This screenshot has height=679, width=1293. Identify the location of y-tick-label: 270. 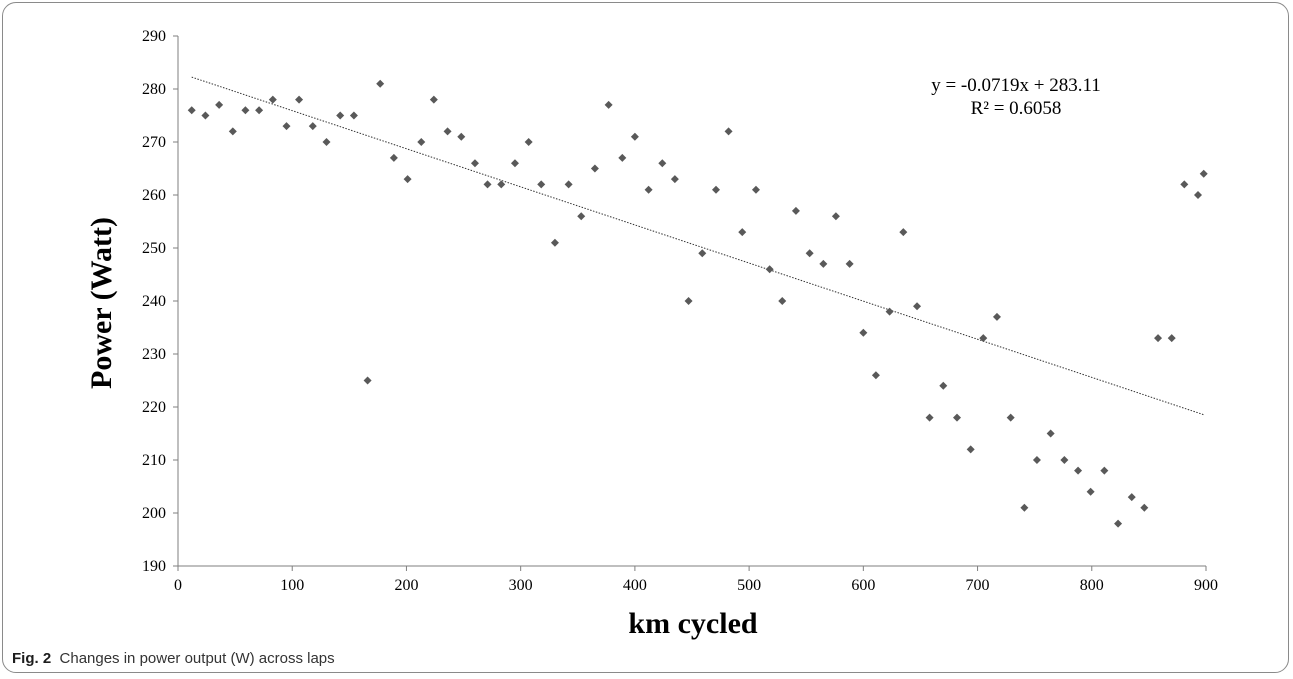
(154, 142).